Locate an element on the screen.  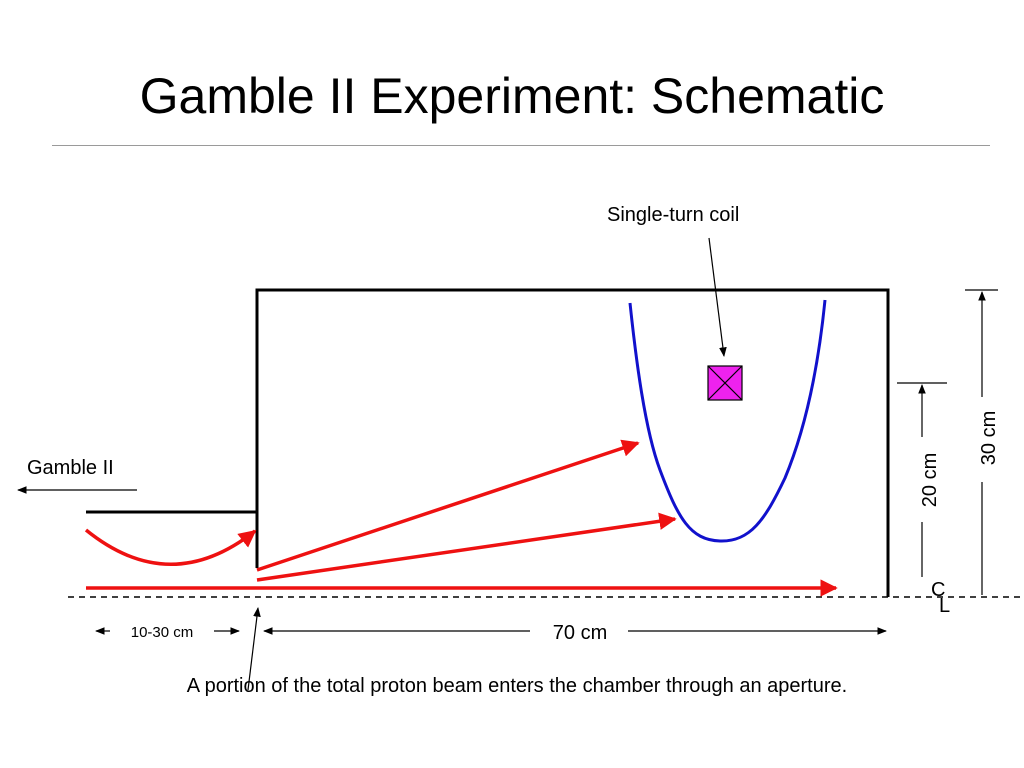
beam-curved-into-aperture is located at coordinates (170, 547).